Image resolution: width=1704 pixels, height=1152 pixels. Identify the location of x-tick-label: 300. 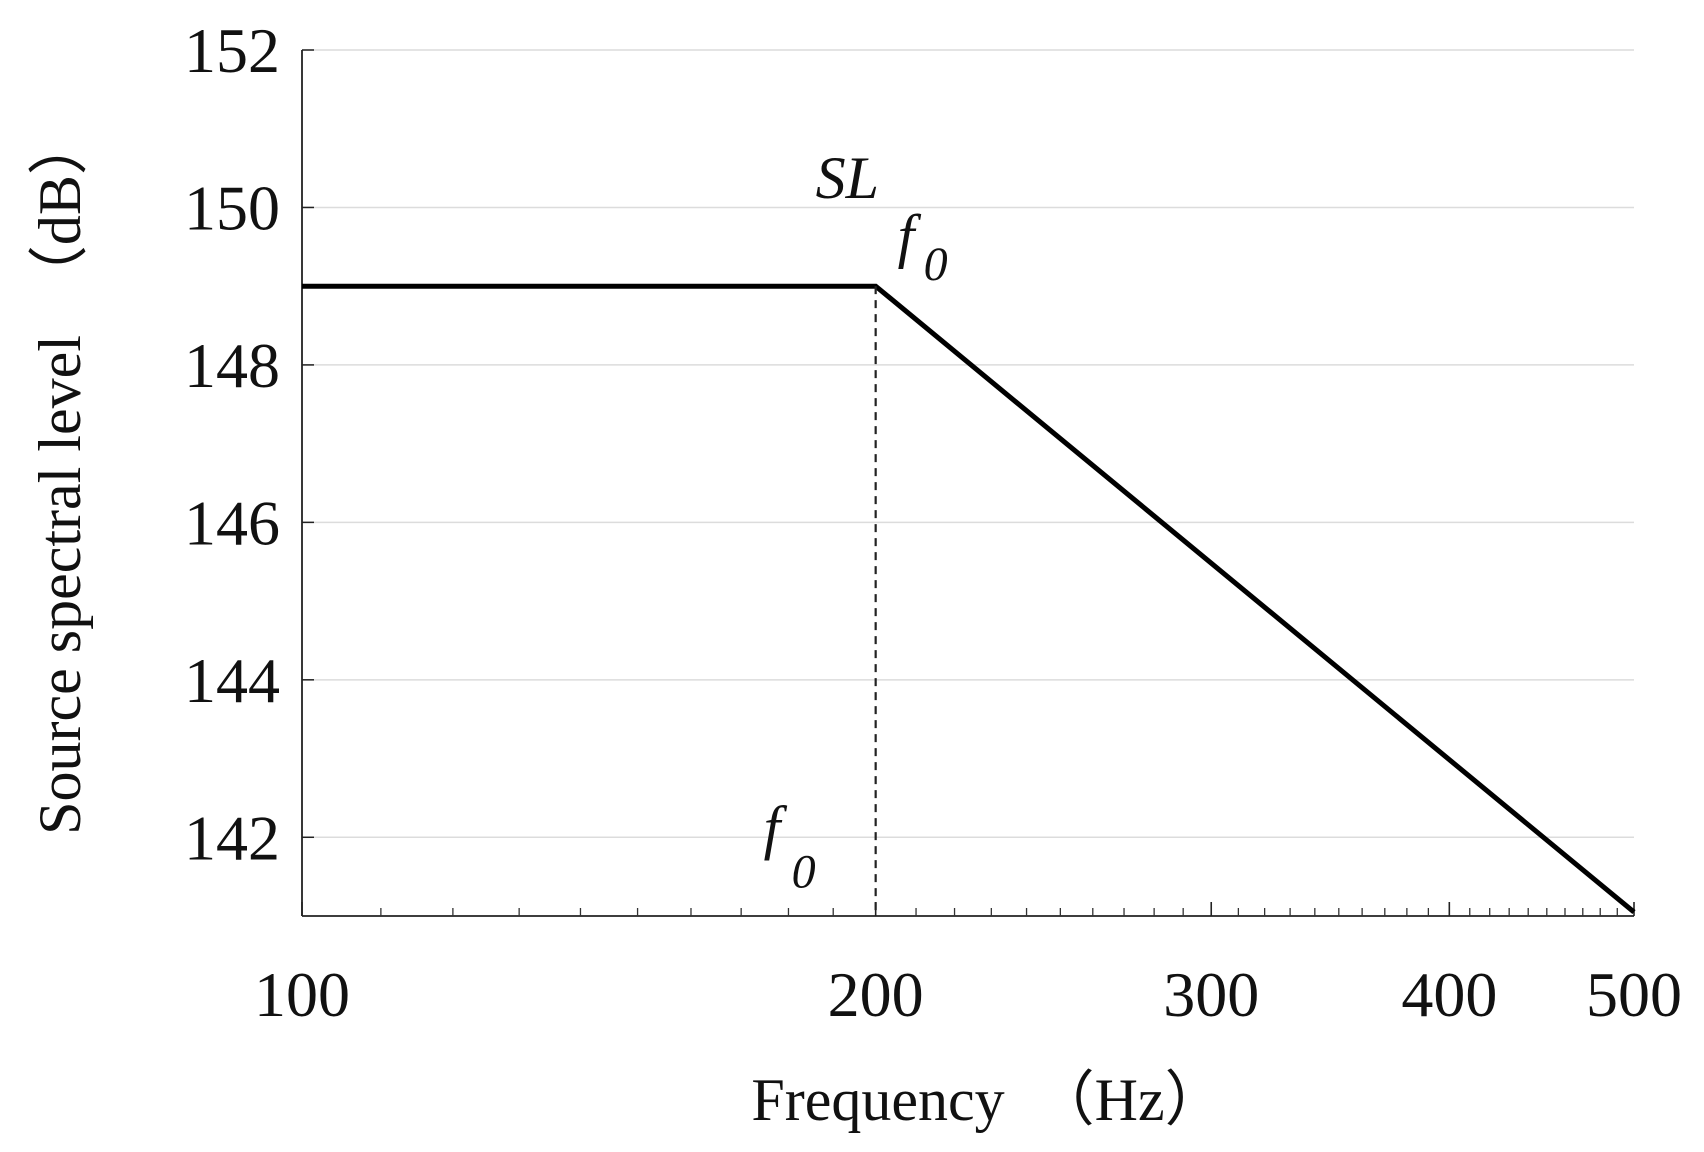
(1211, 994).